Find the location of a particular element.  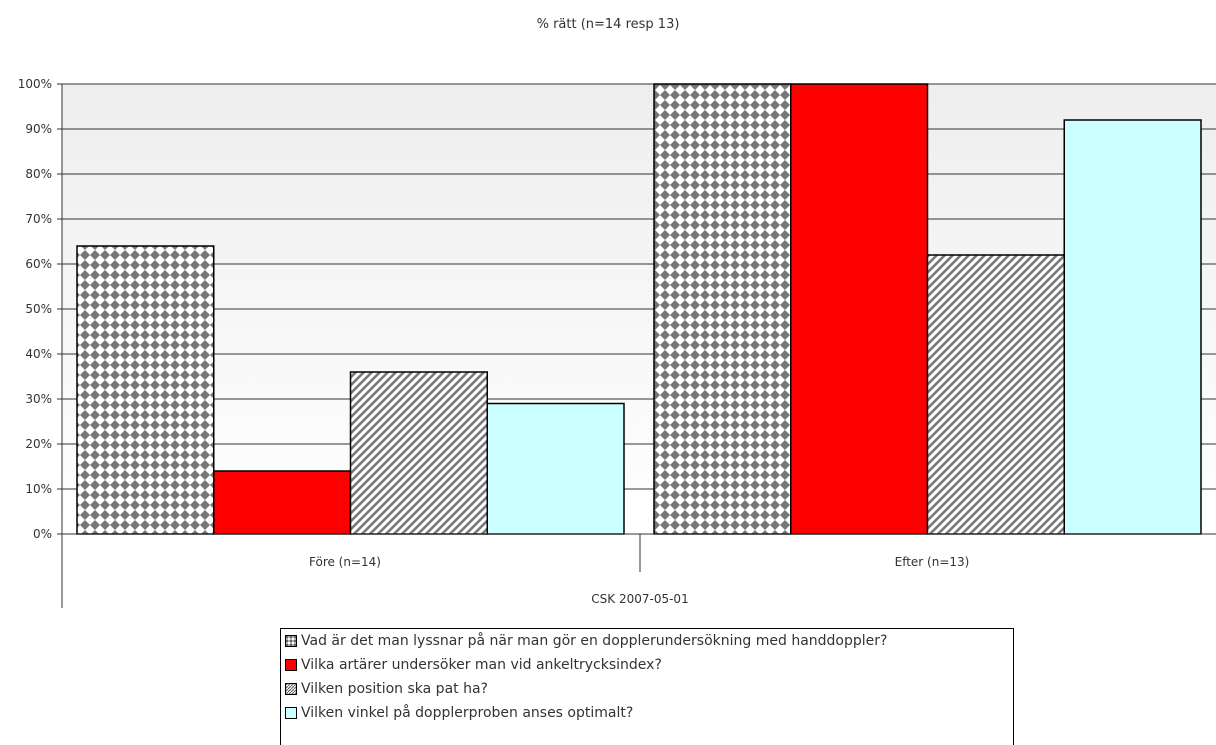

category-label-efter: Efter (n=13) is located at coordinates (932, 562).